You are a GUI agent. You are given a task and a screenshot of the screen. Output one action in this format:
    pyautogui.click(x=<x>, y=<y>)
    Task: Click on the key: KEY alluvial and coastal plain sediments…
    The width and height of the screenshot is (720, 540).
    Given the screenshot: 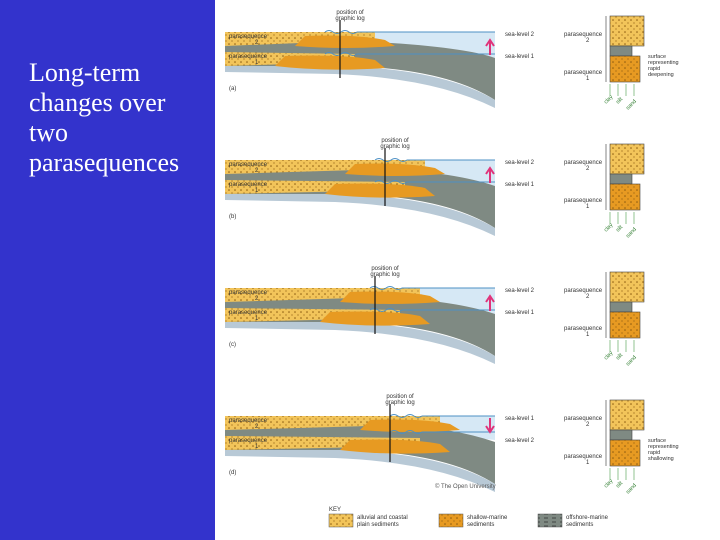 What is the action you would take?
    pyautogui.click(x=468, y=517)
    